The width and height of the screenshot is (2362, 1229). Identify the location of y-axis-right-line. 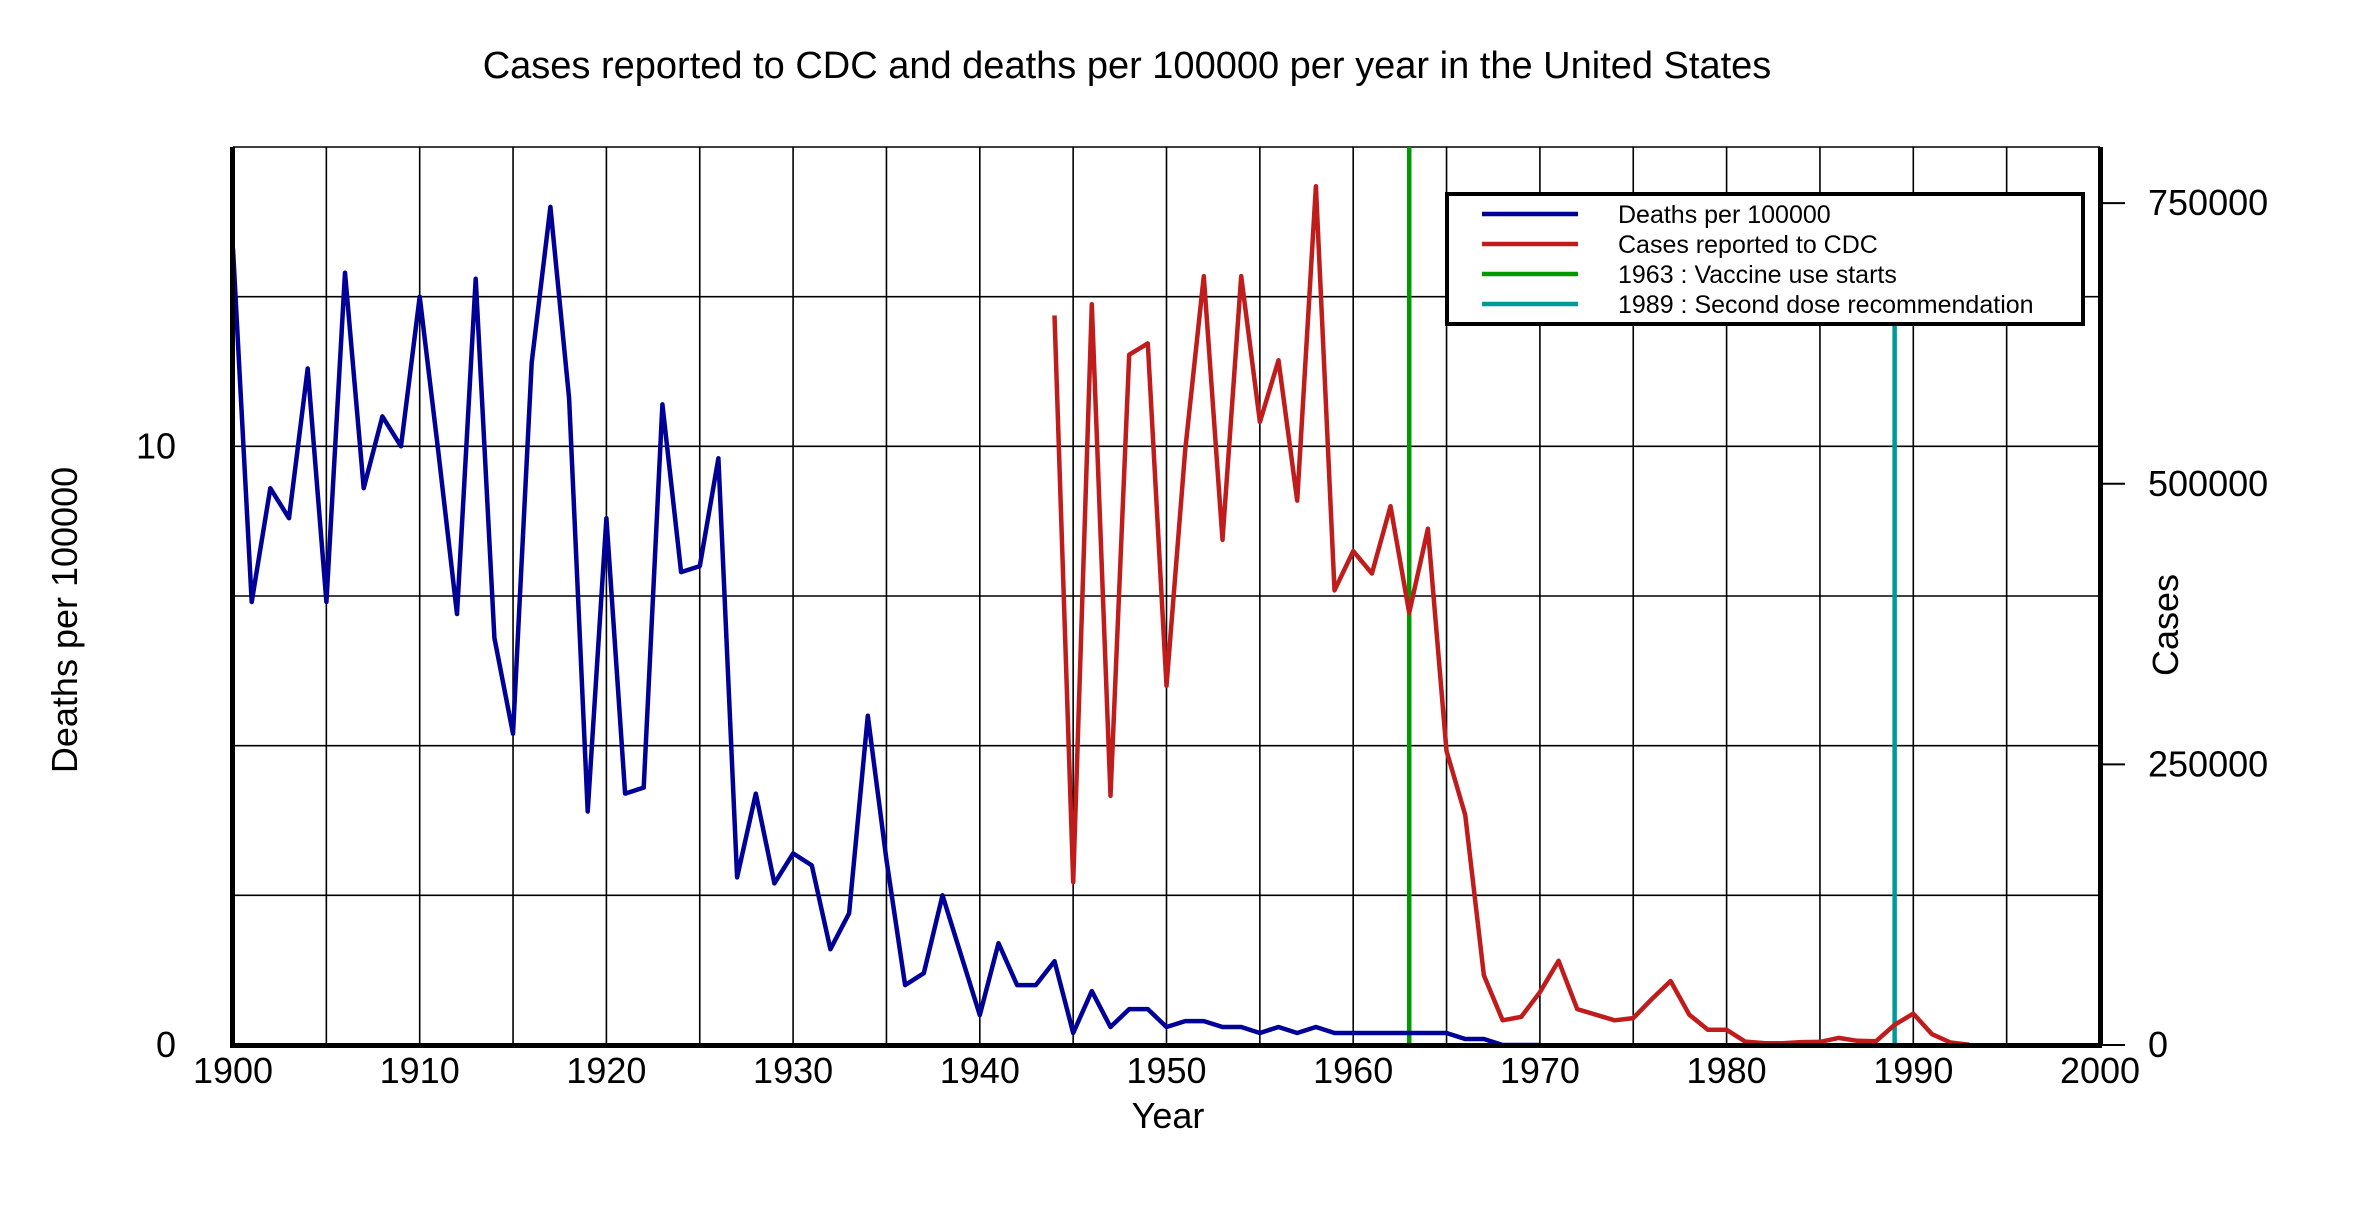
(2100, 596).